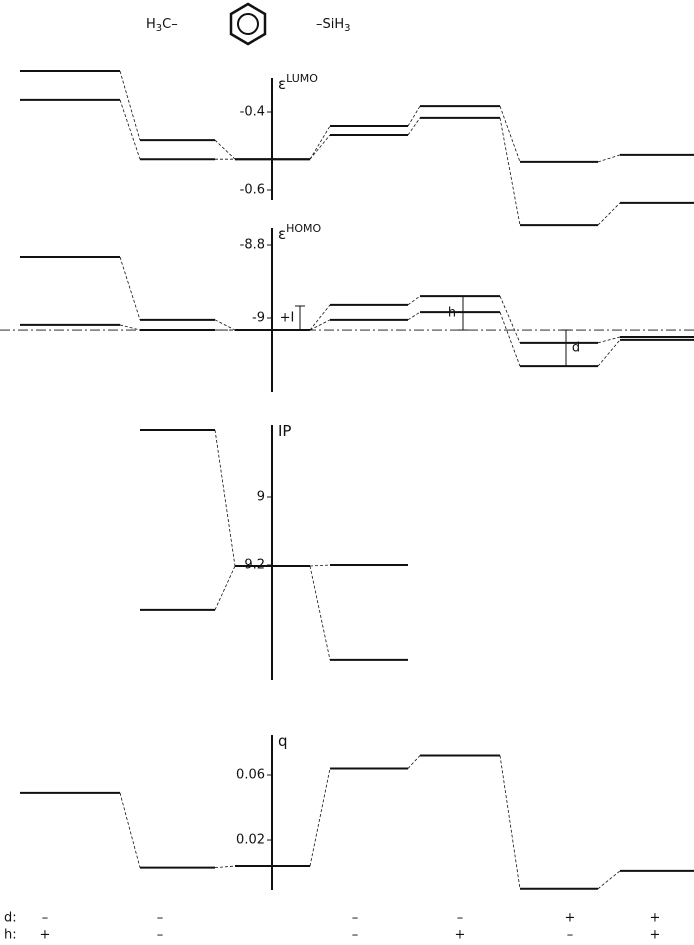 The width and height of the screenshot is (694, 945). What do you see at coordinates (10, 935) in the screenshot?
I see `row-label: h:` at bounding box center [10, 935].